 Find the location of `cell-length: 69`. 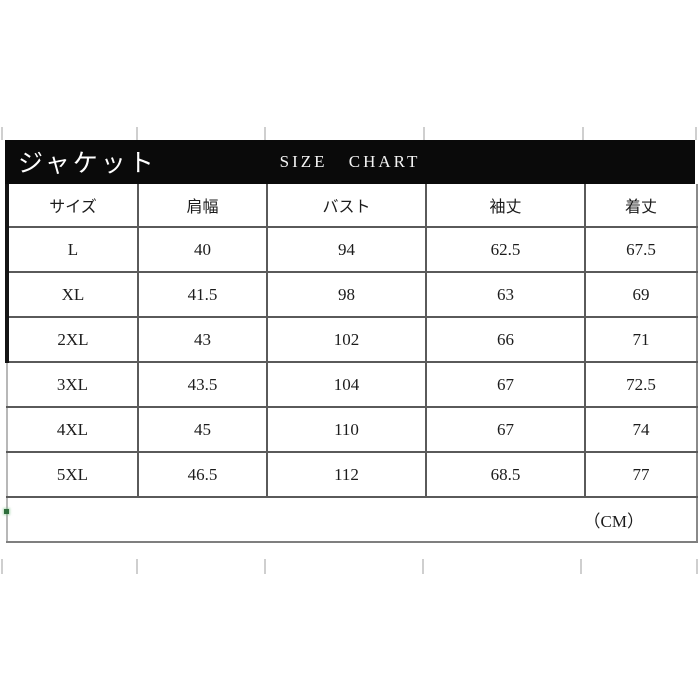

cell-length: 69 is located at coordinates (641, 294).